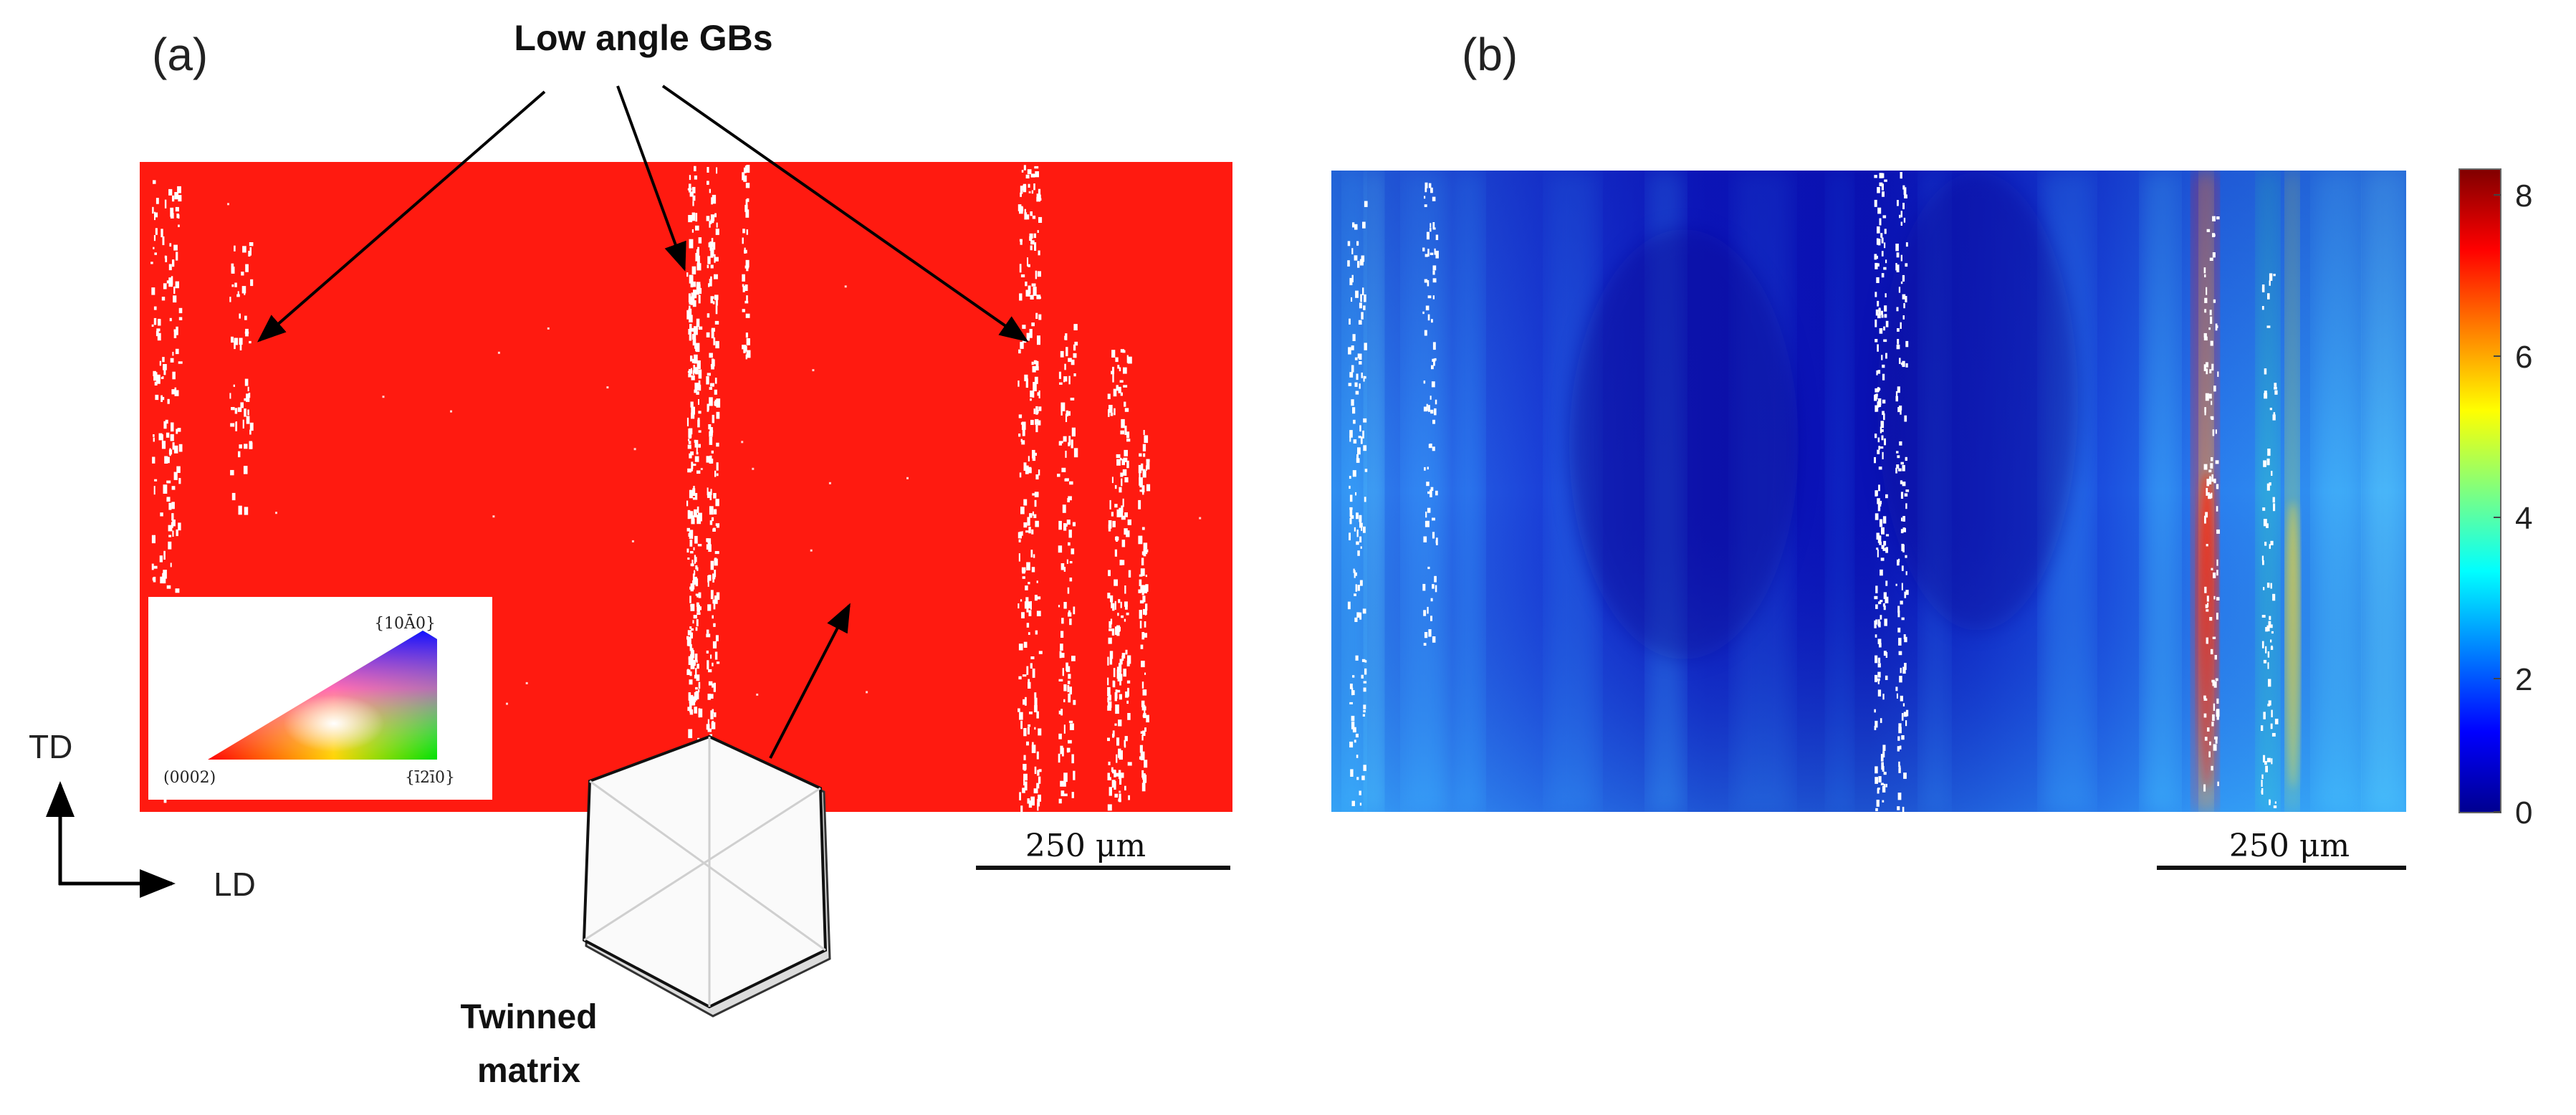  What do you see at coordinates (1490, 54) in the screenshot?
I see `panel-b-label: (b)` at bounding box center [1490, 54].